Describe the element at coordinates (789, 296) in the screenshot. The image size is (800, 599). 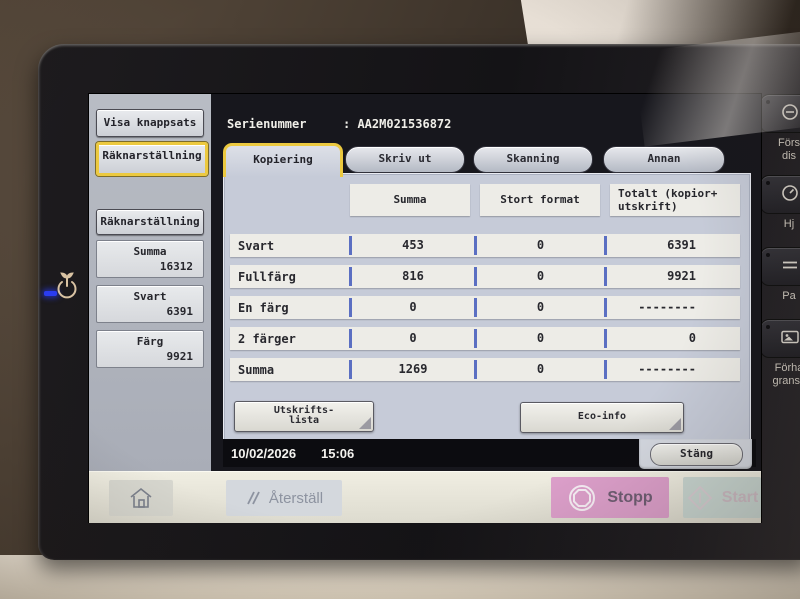
I see `side-key-label: Pa` at that location.